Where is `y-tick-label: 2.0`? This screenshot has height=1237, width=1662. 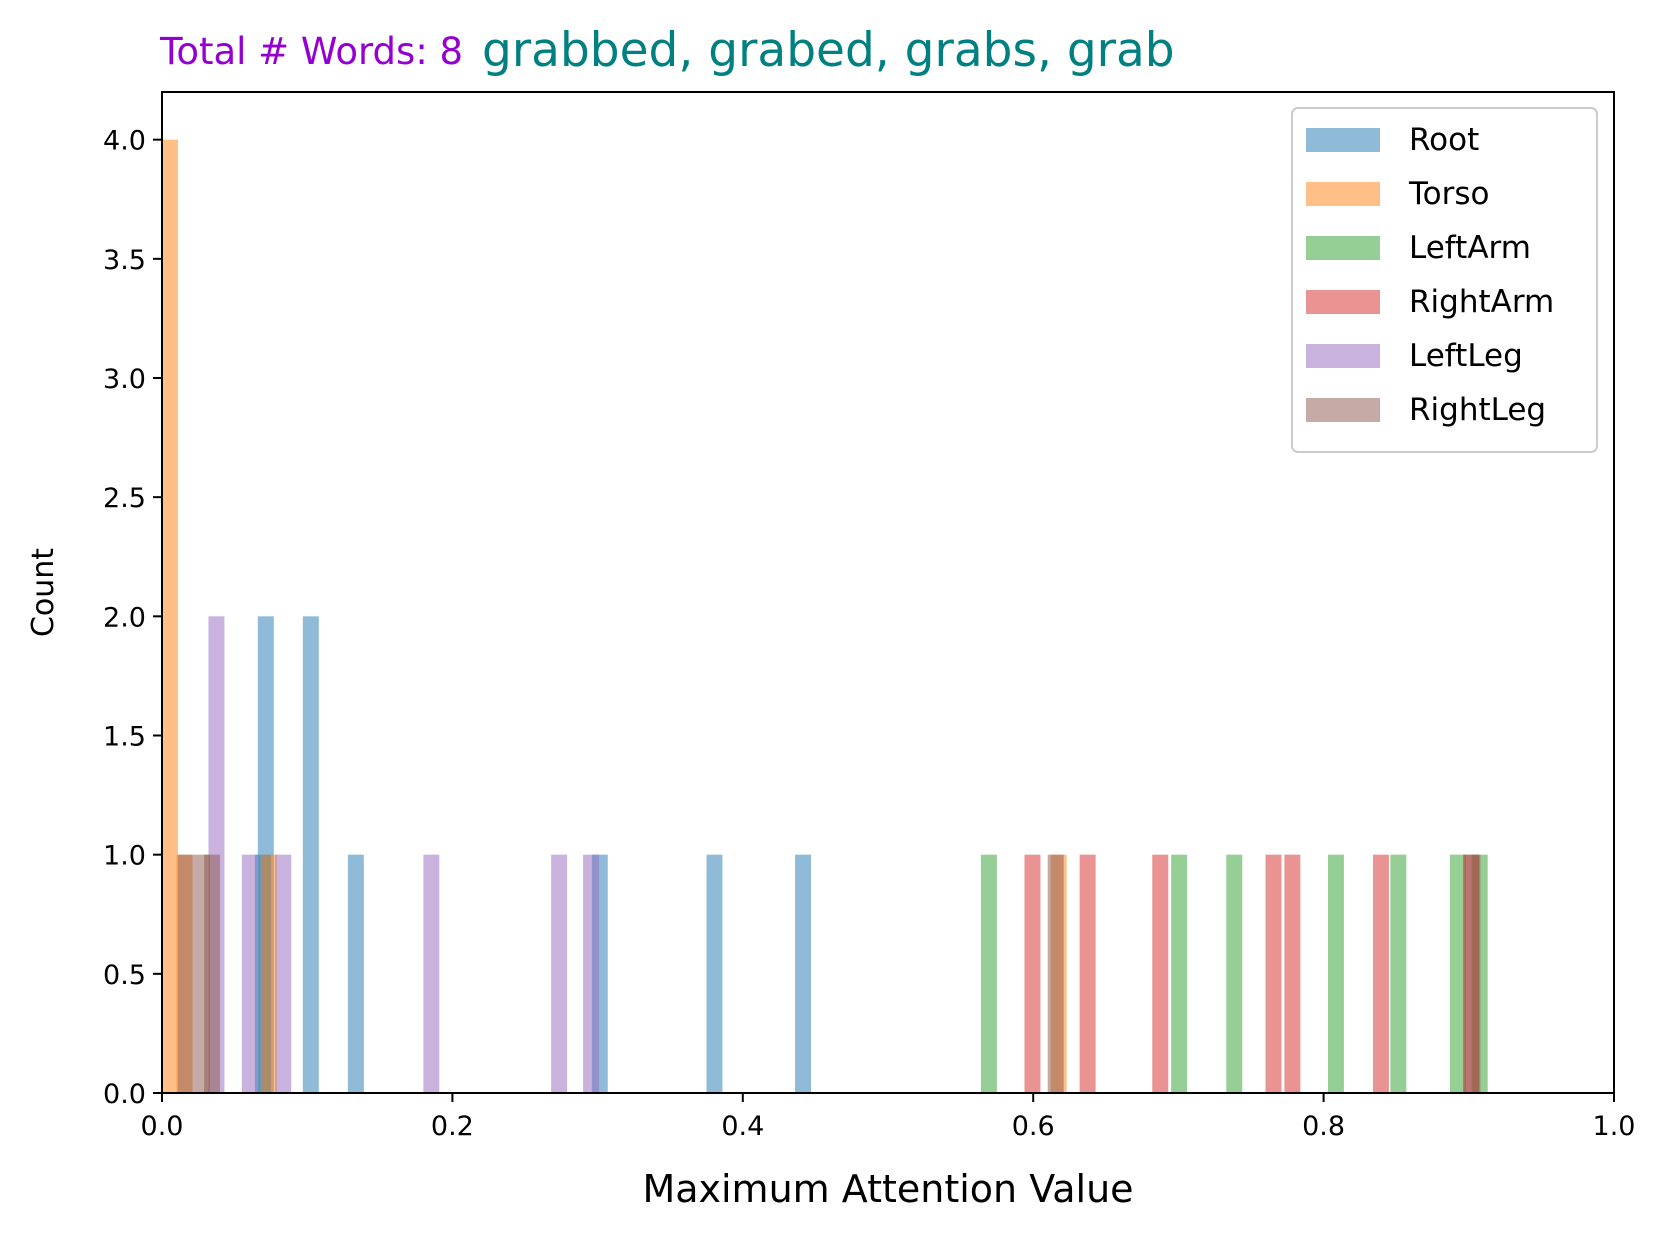
y-tick-label: 2.0 is located at coordinates (124, 617).